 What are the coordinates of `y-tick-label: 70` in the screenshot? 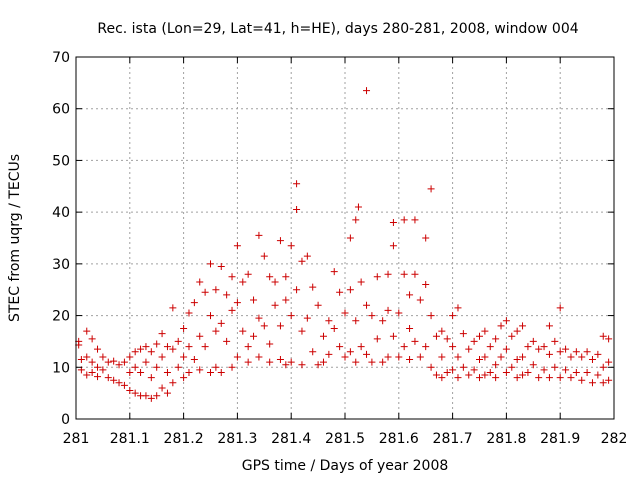 It's located at (61, 58).